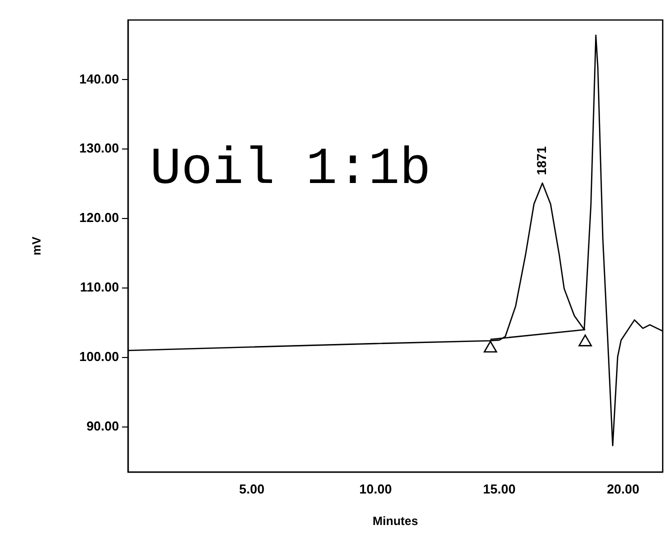  Describe the element at coordinates (290, 169) in the screenshot. I see `annotation: Uoil 1:1b` at that location.